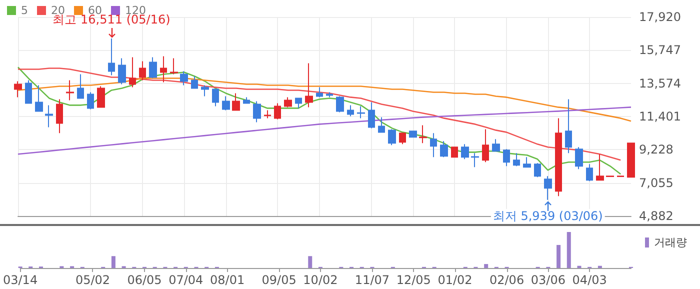  I want to click on annotation: 최고 16,511 (05/16), so click(111, 19).